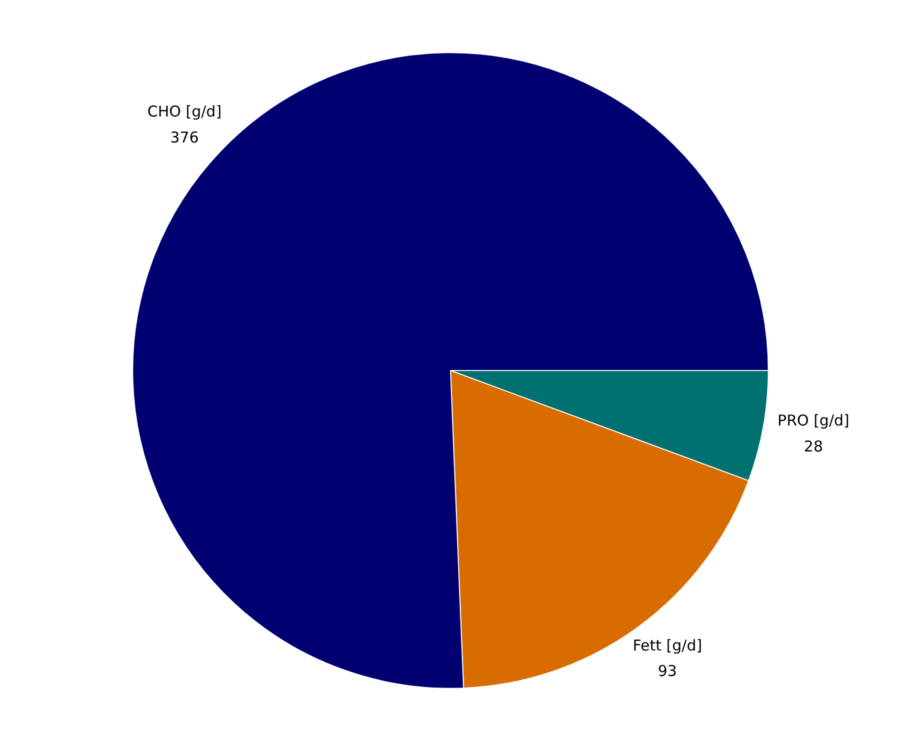  I want to click on data-label: 93, so click(667, 671).